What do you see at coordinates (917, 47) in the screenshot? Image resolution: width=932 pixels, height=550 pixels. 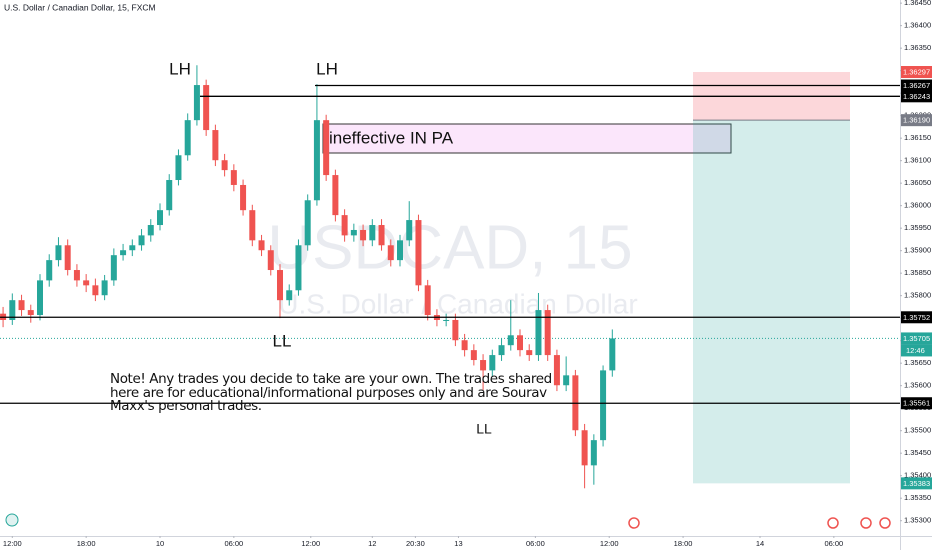 I see `y-tick-label: 1.36350` at bounding box center [917, 47].